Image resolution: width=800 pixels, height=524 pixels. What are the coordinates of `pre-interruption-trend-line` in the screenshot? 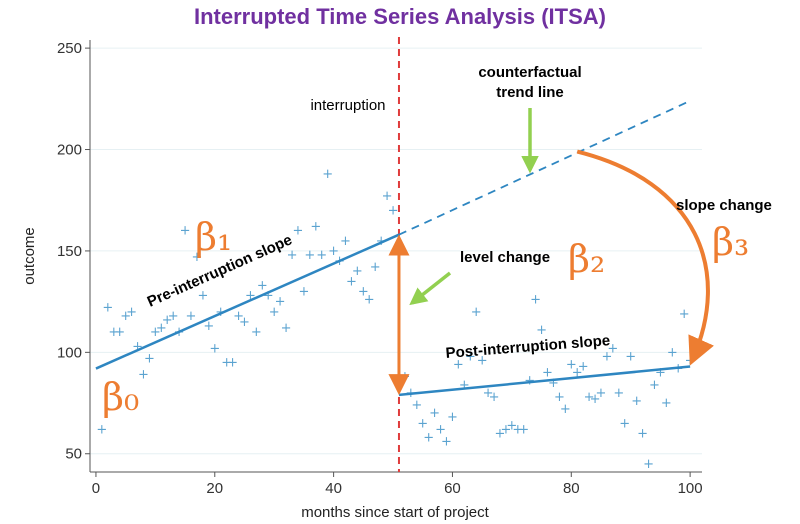 It's located at (247, 301).